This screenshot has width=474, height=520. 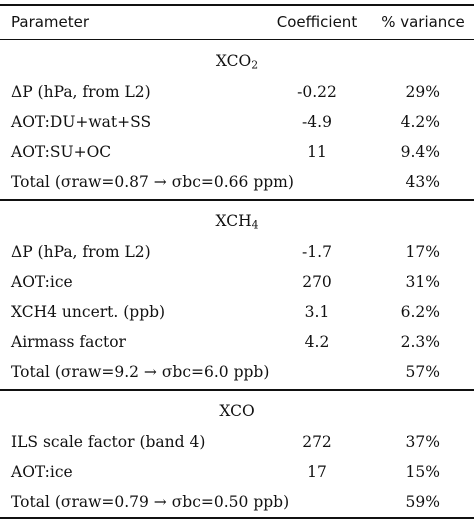 I want to click on row-variance: 37%, so click(x=422, y=442).